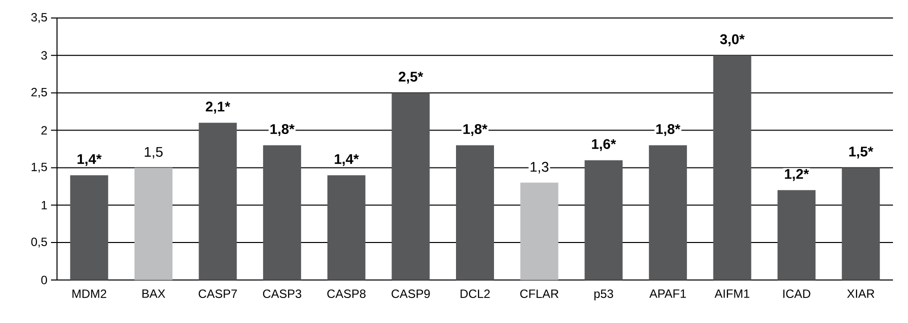  What do you see at coordinates (667, 294) in the screenshot?
I see `x-tick-label: APAF1` at bounding box center [667, 294].